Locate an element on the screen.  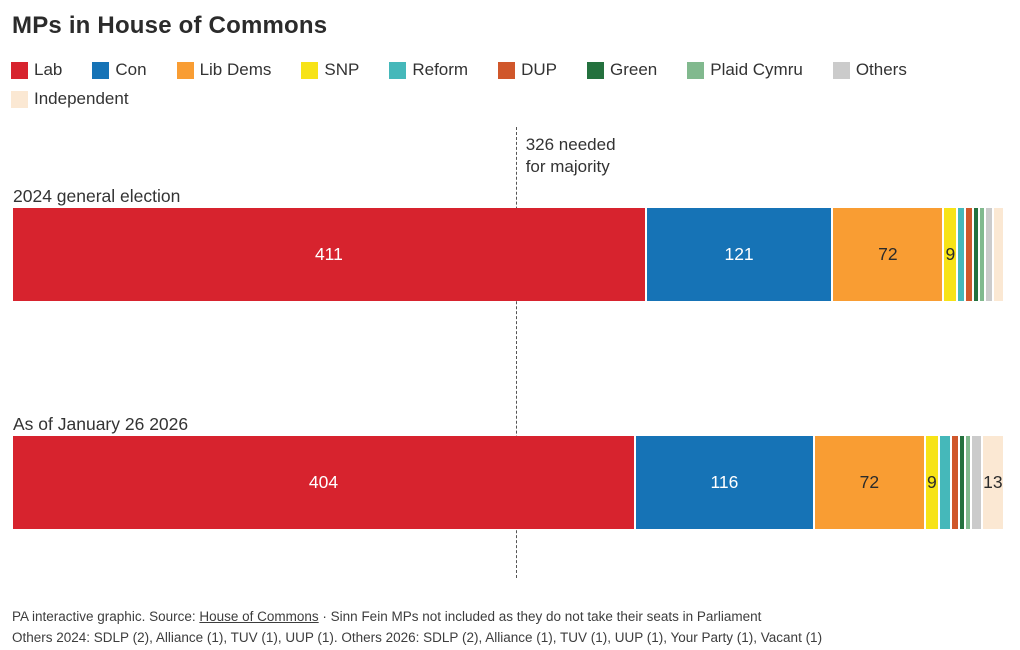
legend-label: SNP is located at coordinates (342, 69).